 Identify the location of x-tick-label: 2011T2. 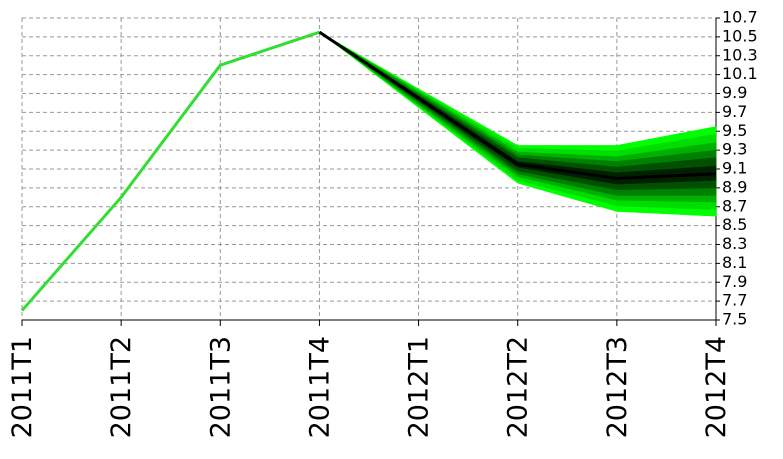
(121, 387).